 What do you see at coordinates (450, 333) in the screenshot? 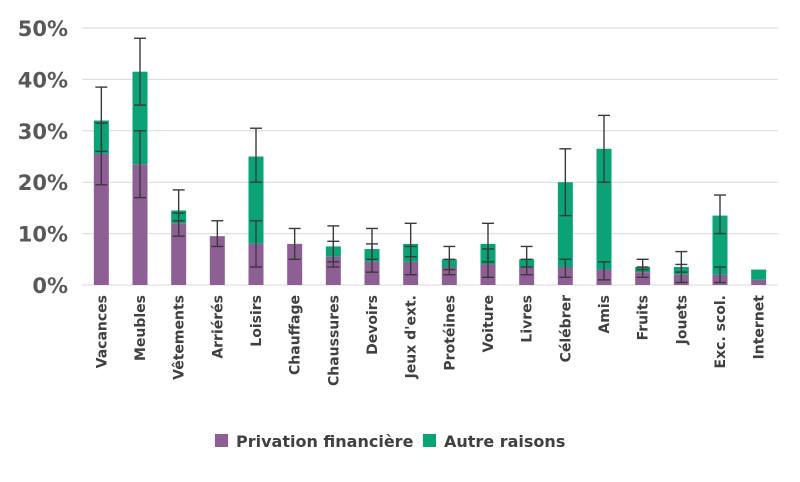
I see `x-tick-label: Protéines` at bounding box center [450, 333].